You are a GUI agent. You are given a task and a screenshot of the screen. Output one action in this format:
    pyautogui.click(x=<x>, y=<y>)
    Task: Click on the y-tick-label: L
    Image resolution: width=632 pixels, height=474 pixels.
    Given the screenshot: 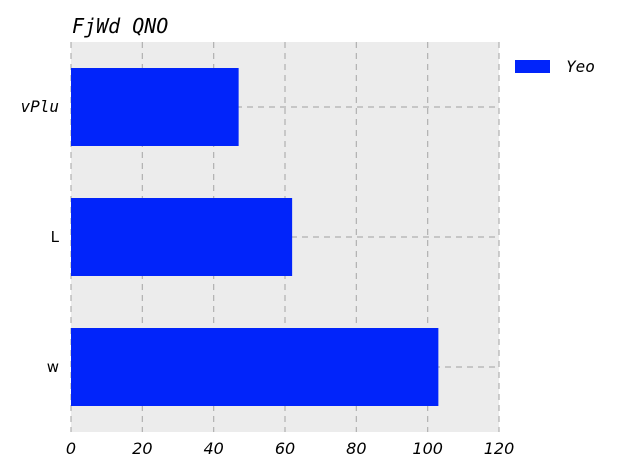 What is the action you would take?
    pyautogui.click(x=55, y=237)
    